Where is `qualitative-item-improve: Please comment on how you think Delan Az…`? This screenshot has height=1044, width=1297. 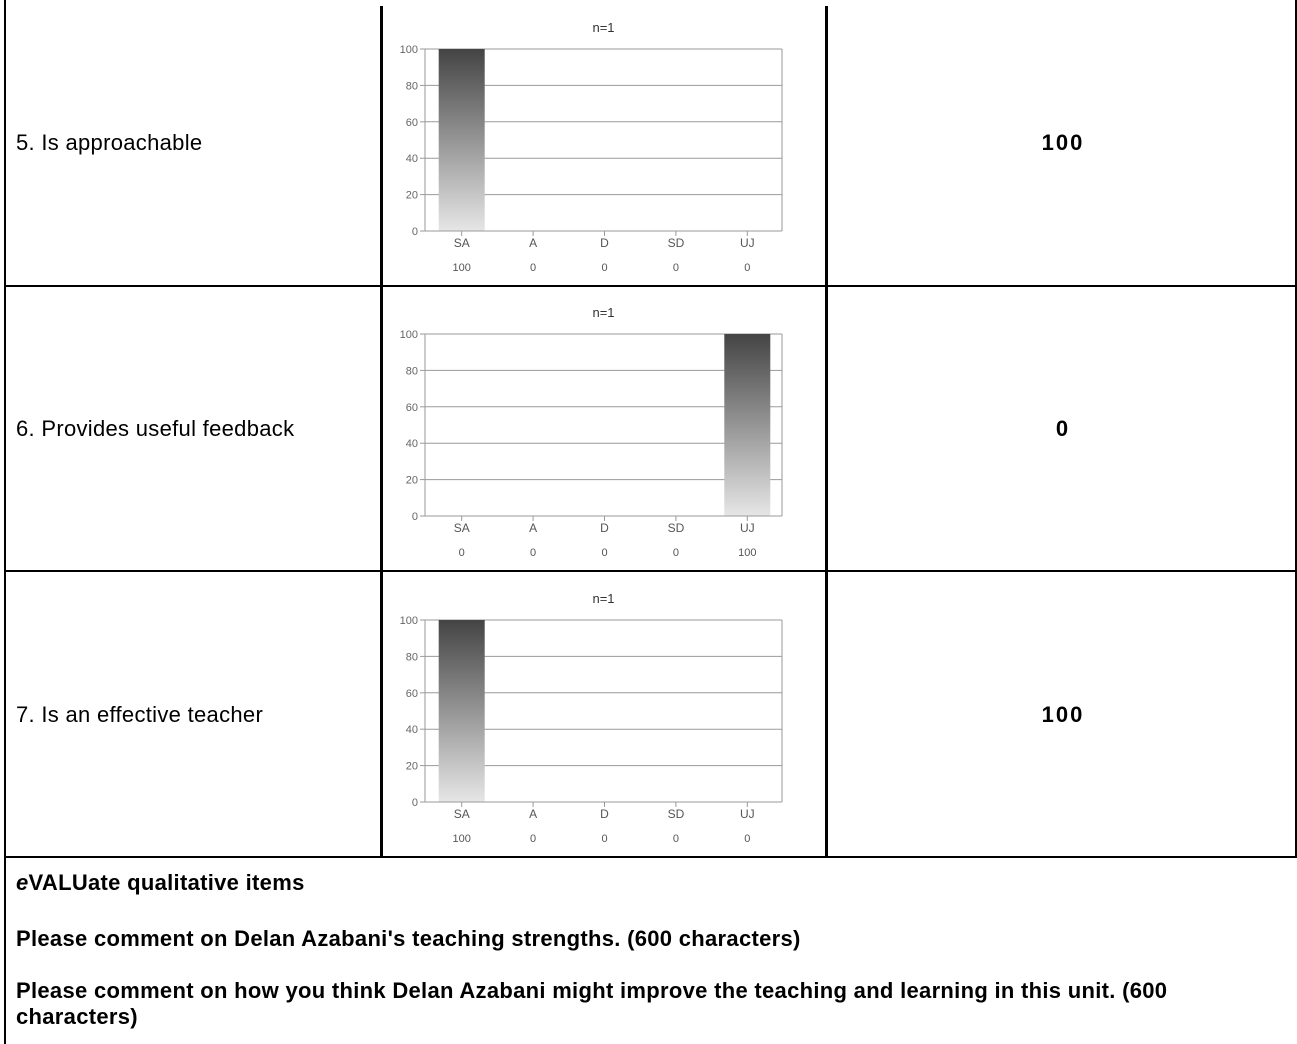
qualitative-item-improve: Please comment on how you think Delan Az… is located at coordinates (592, 1003).